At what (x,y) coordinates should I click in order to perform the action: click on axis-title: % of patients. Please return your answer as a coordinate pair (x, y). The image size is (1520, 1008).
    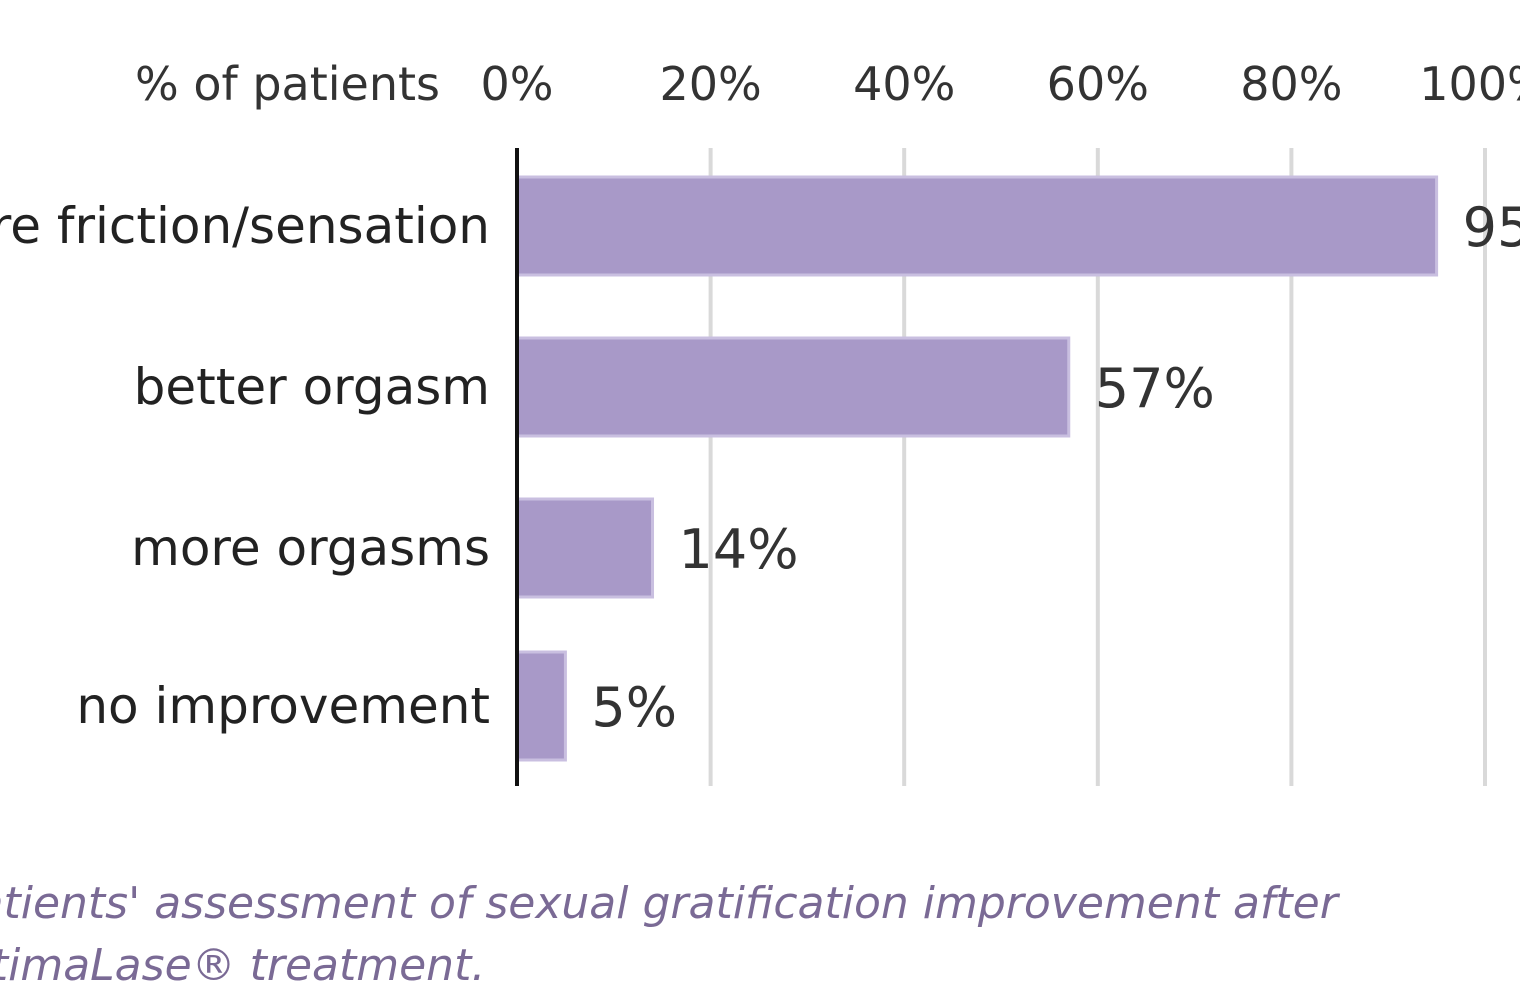
    Looking at the image, I should click on (287, 84).